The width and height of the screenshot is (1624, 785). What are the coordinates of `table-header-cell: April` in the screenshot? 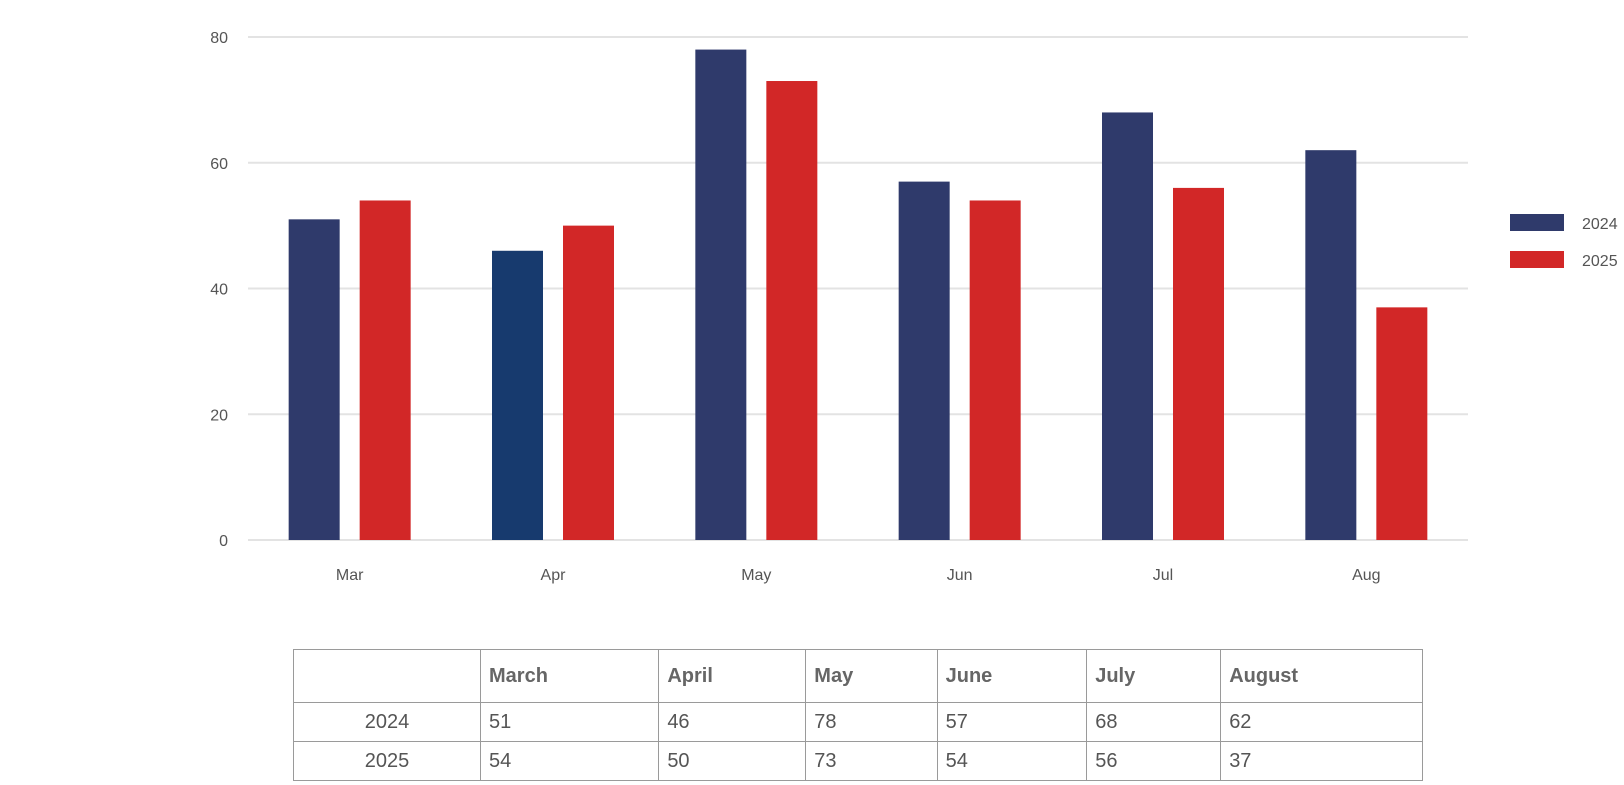 It's located at (732, 676).